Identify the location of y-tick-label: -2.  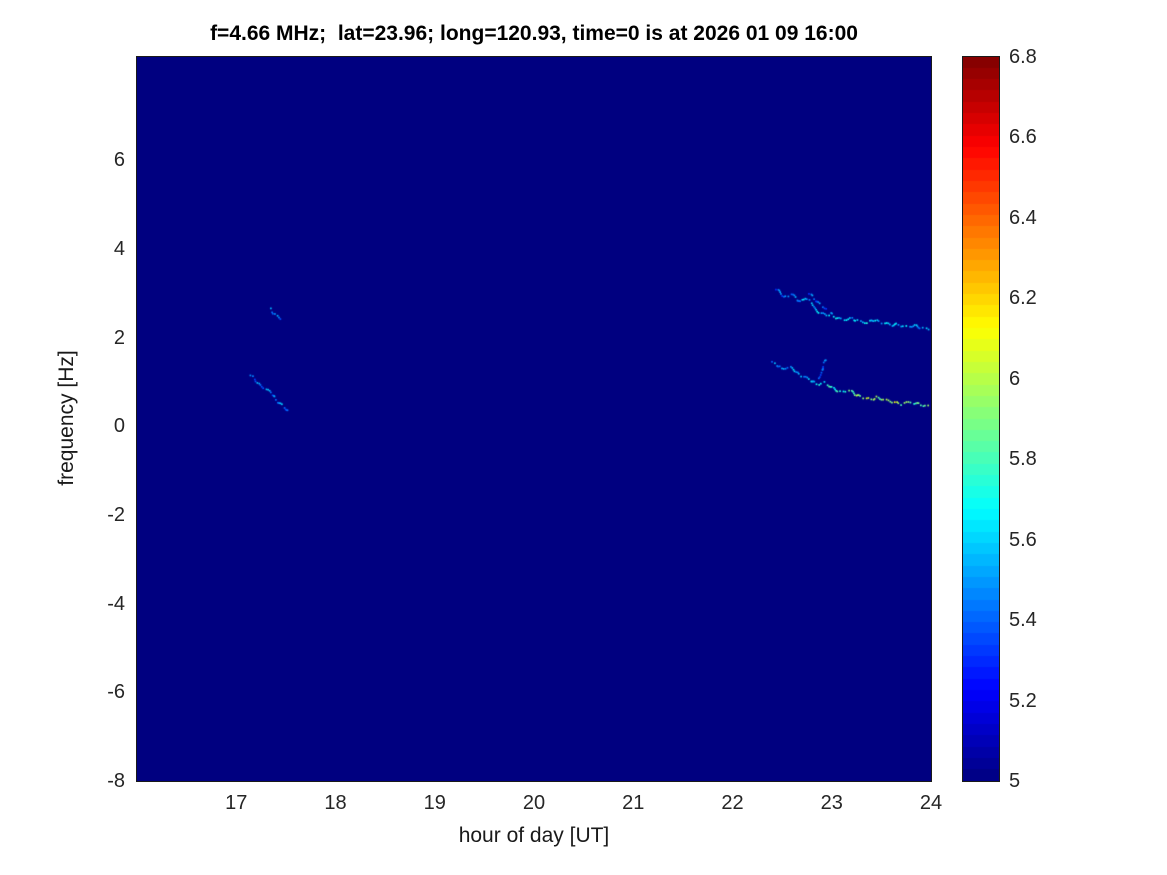
(116, 514).